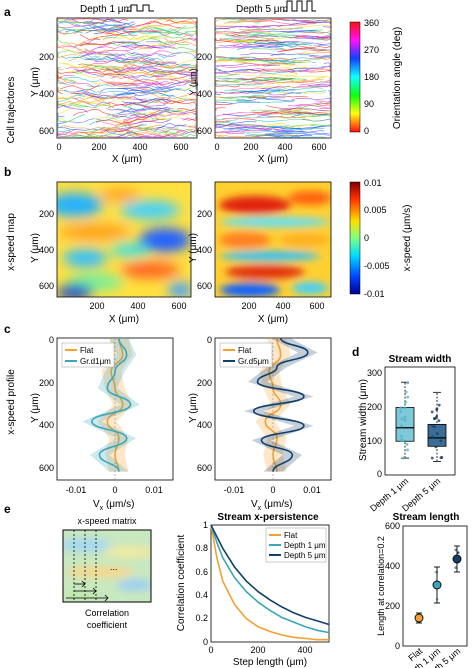 The height and width of the screenshot is (668, 474). Describe the element at coordinates (114, 490) in the screenshot. I see `panel-c-xtick-0: 0` at that location.